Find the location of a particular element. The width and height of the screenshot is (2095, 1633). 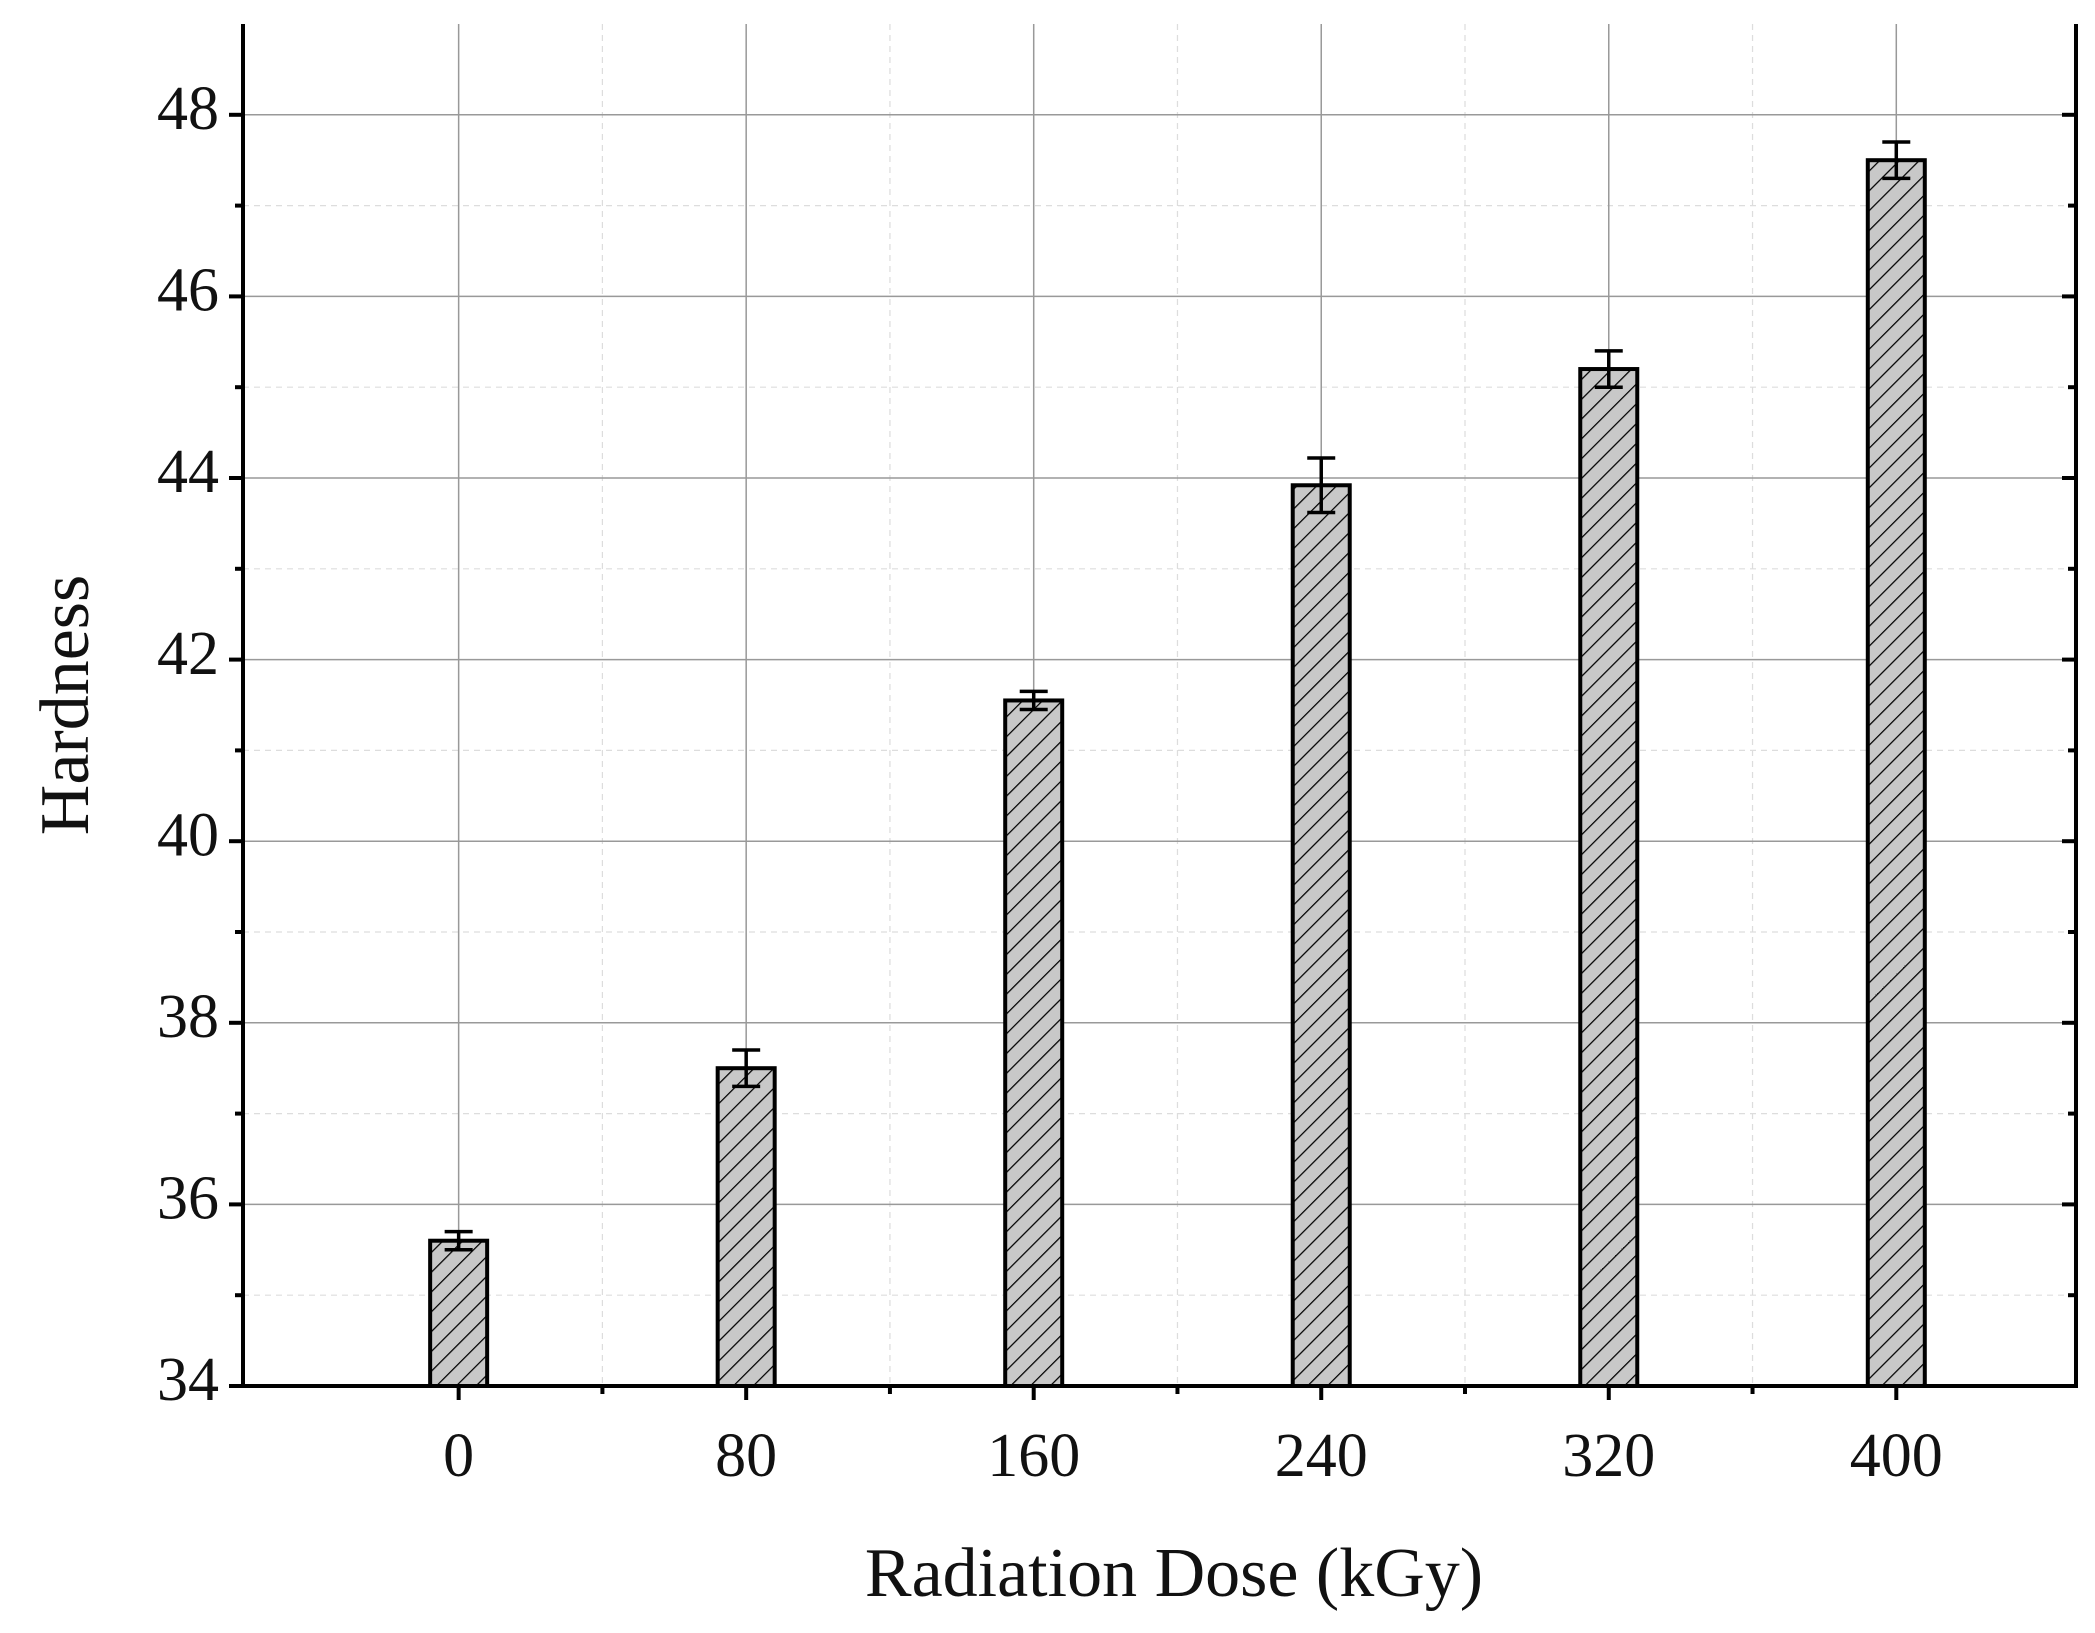

y-tick-label: 36 is located at coordinates (188, 1199).